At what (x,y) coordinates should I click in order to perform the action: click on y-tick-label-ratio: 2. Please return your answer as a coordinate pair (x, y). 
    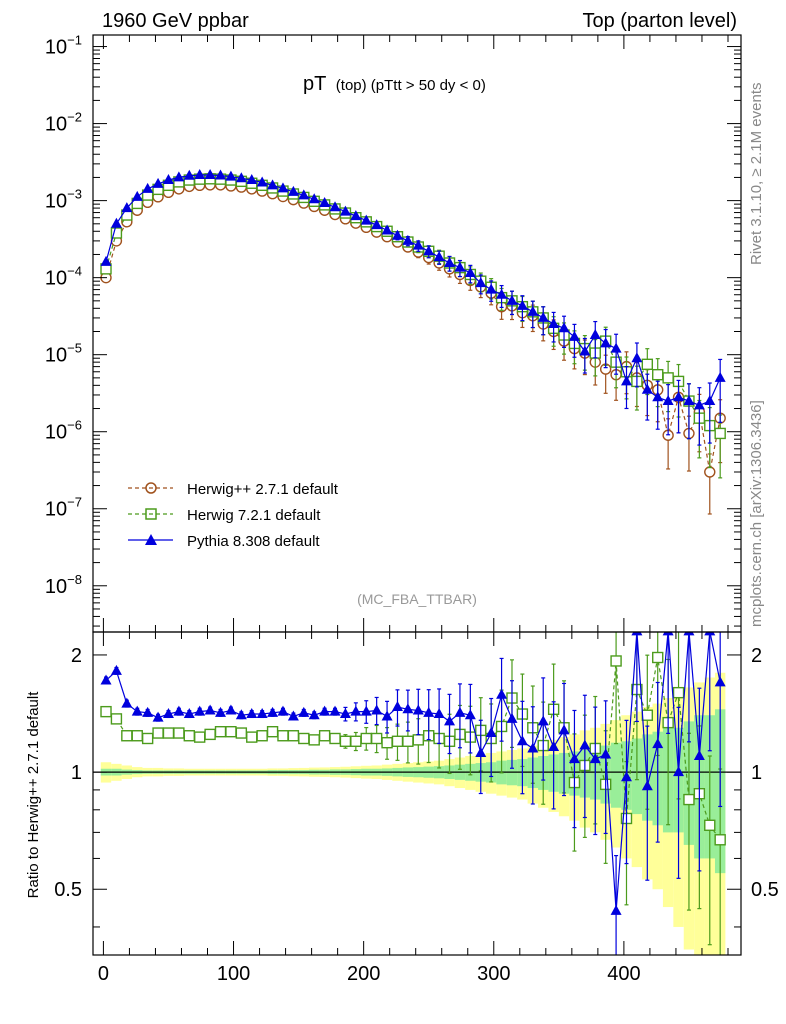
    Looking at the image, I should click on (76, 656).